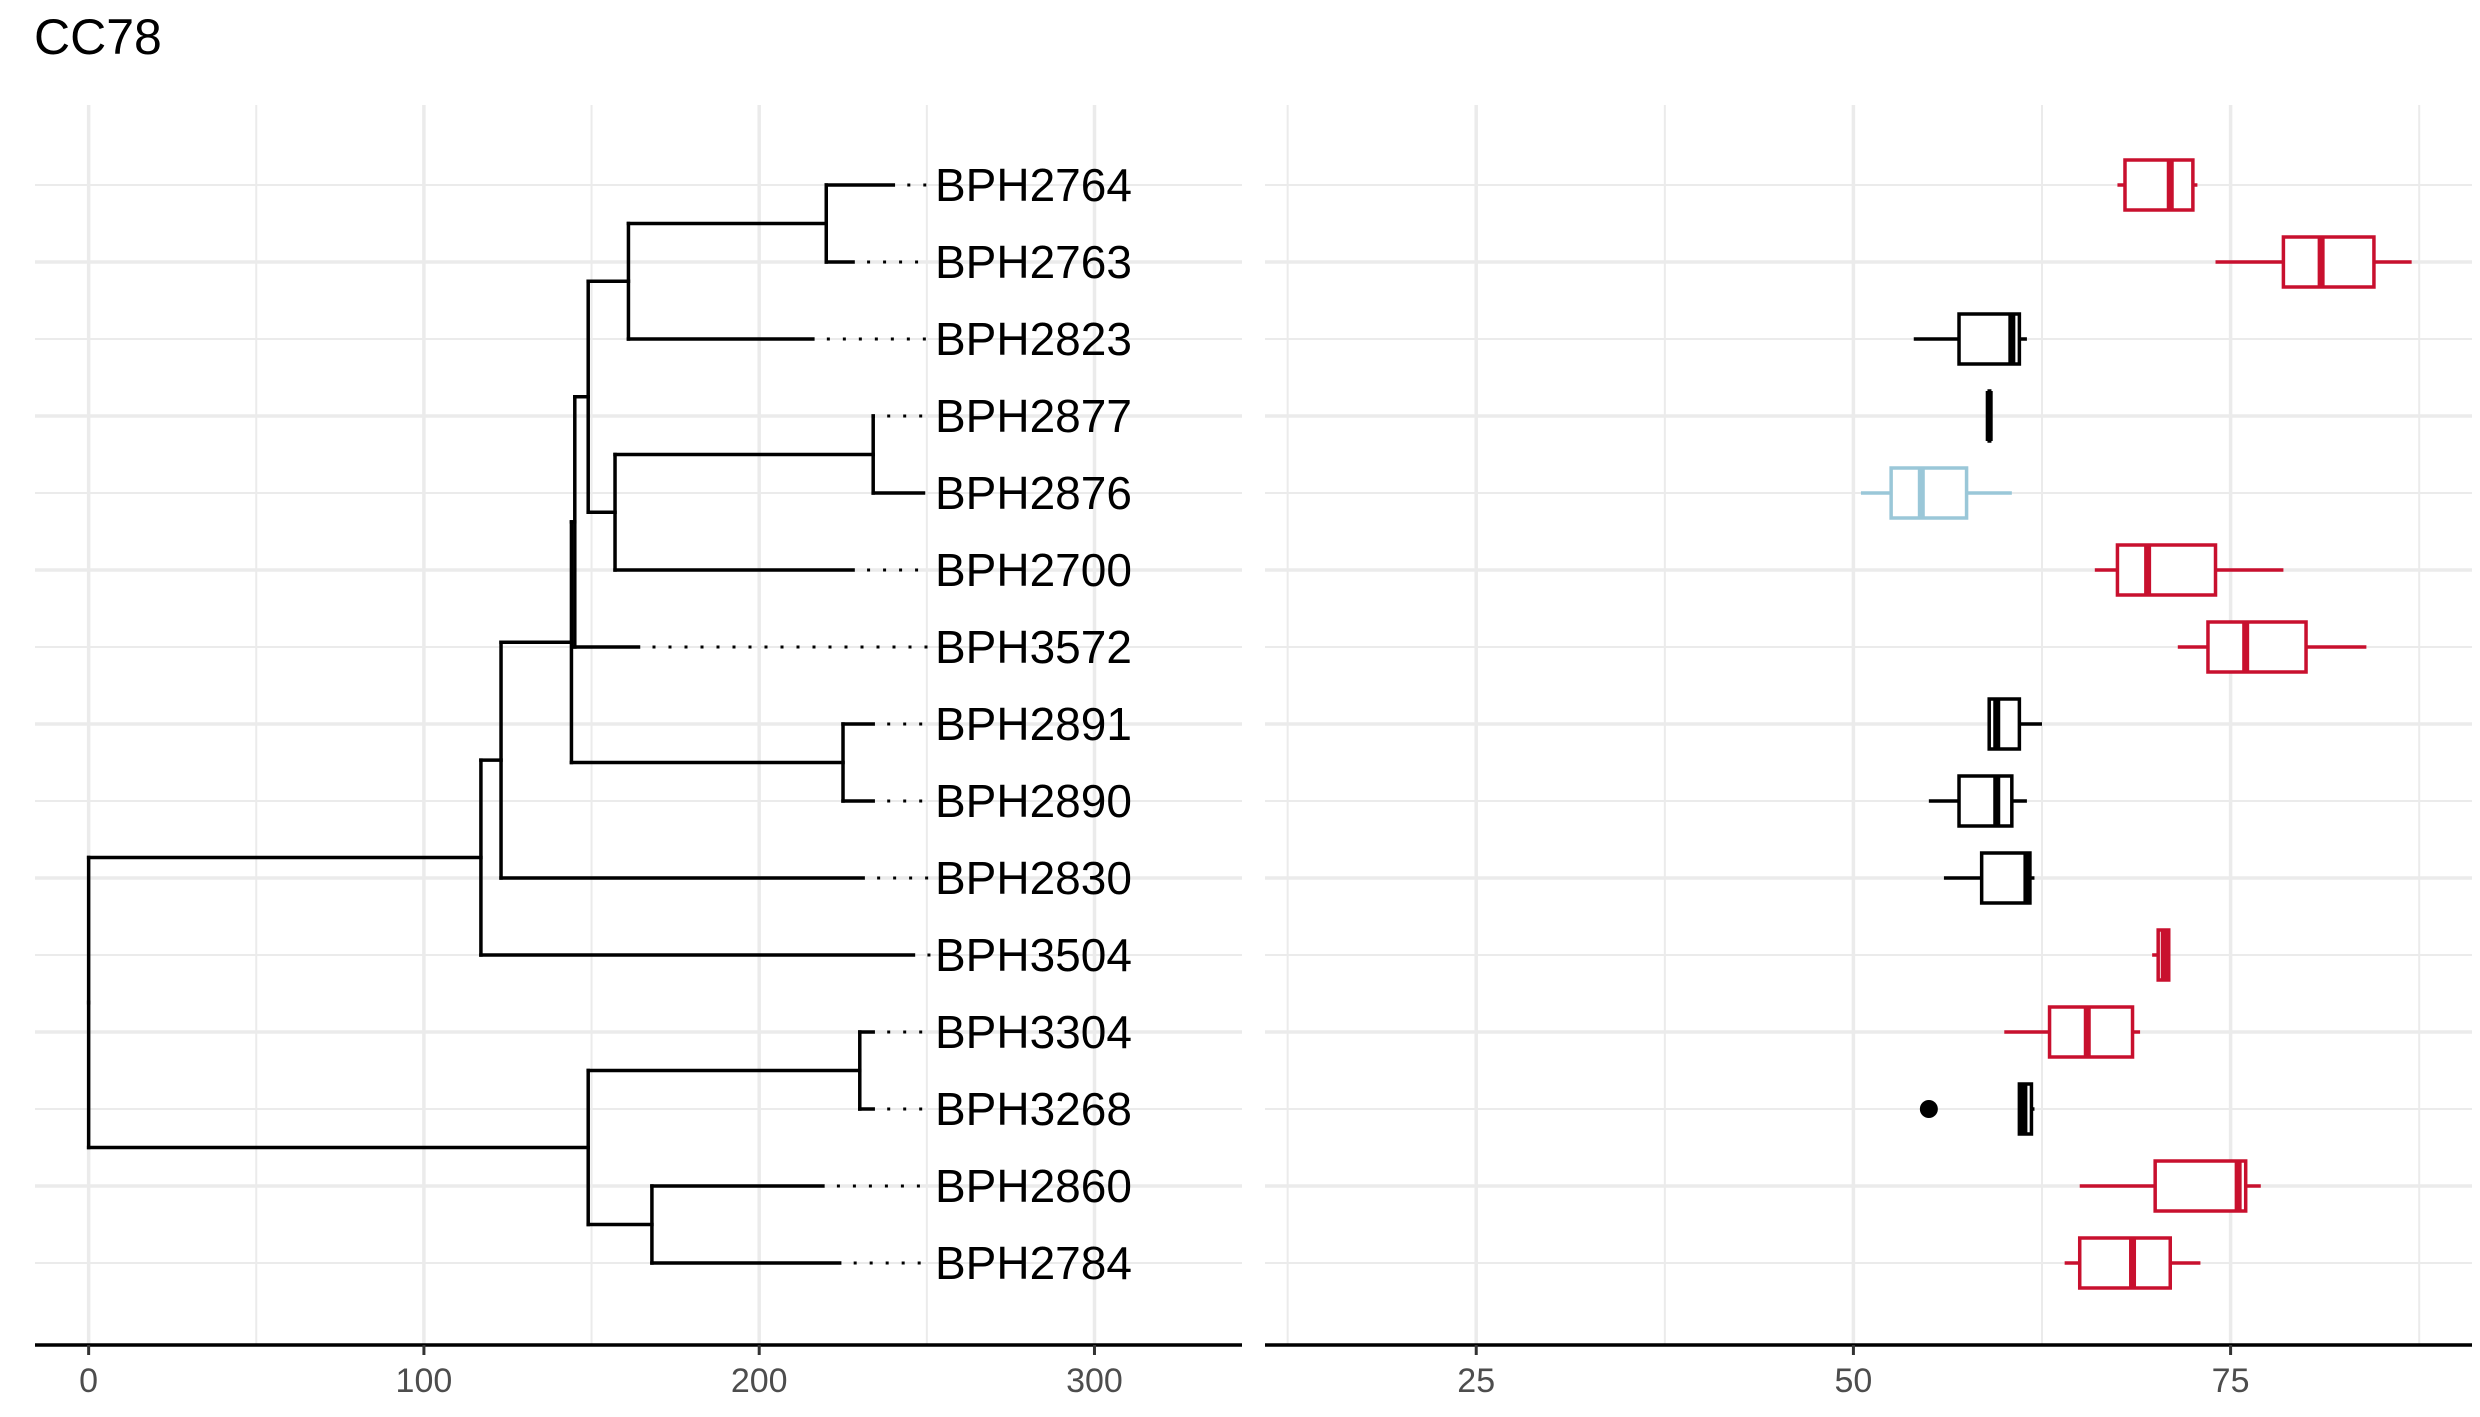 The height and width of the screenshot is (1417, 2480). Describe the element at coordinates (1853, 1381) in the screenshot. I see `x-tick-label: 50` at that location.